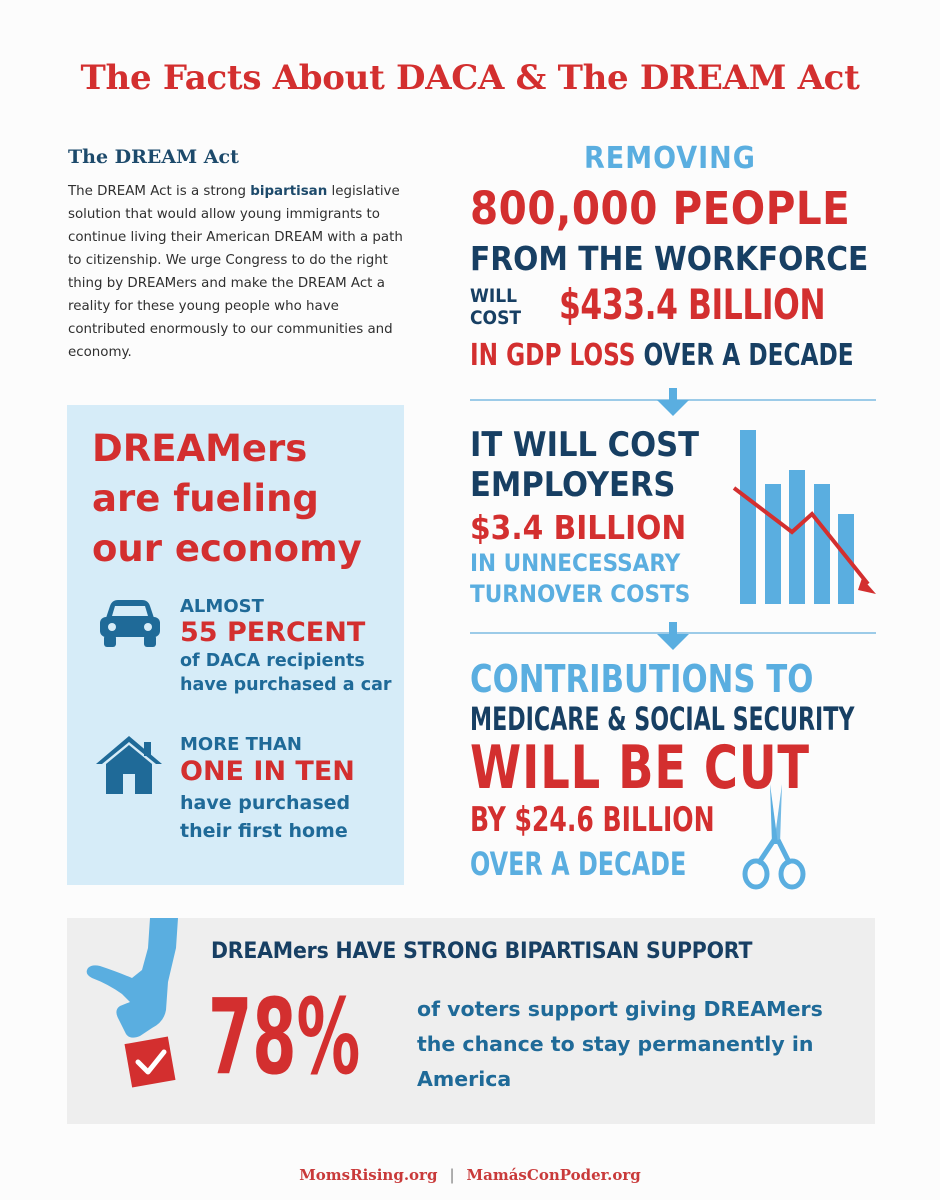 The height and width of the screenshot is (1200, 940). Describe the element at coordinates (142, 1015) in the screenshot. I see `hand-ballot-icon` at that location.